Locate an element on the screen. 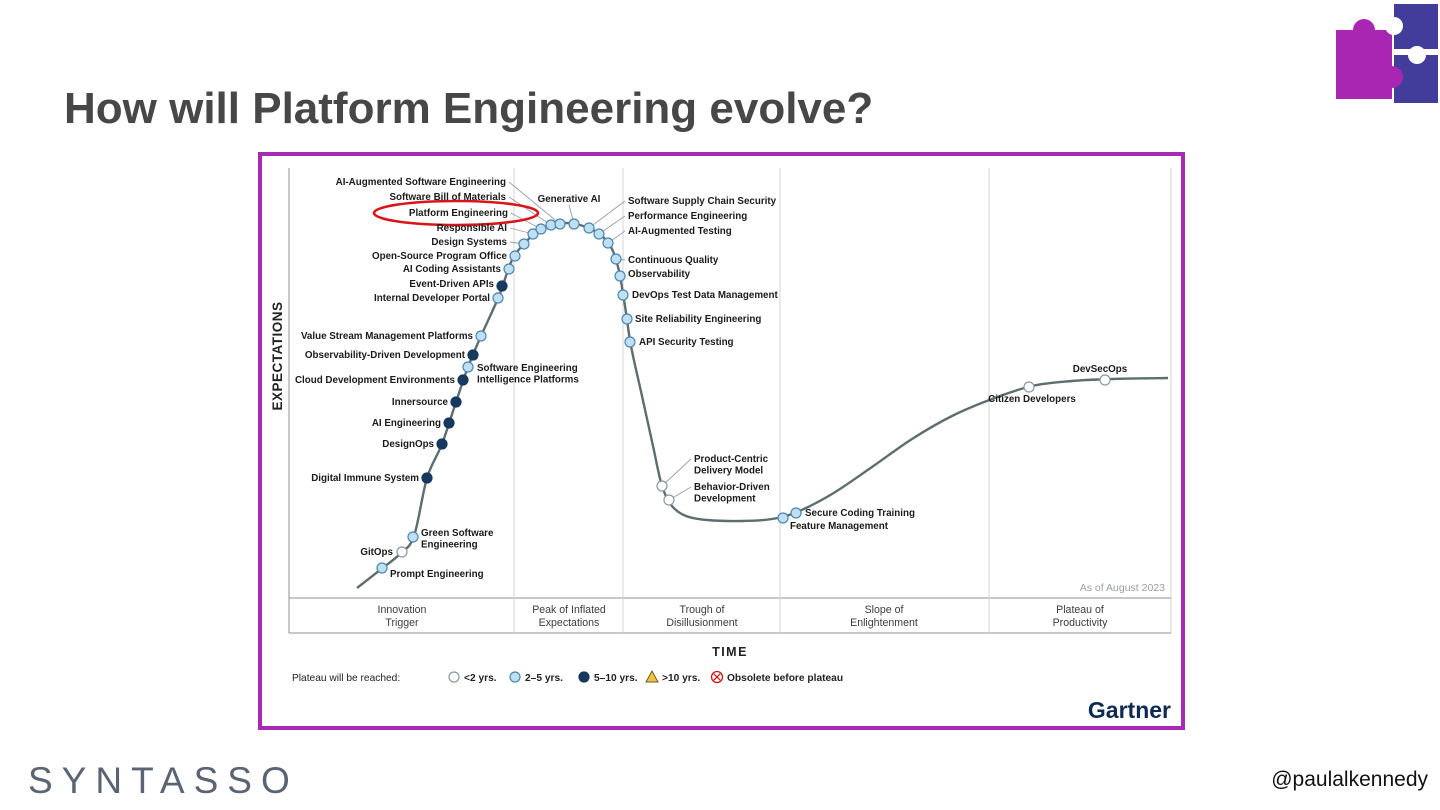  chart-point-label: DevOps Test Data Management is located at coordinates (705, 295).